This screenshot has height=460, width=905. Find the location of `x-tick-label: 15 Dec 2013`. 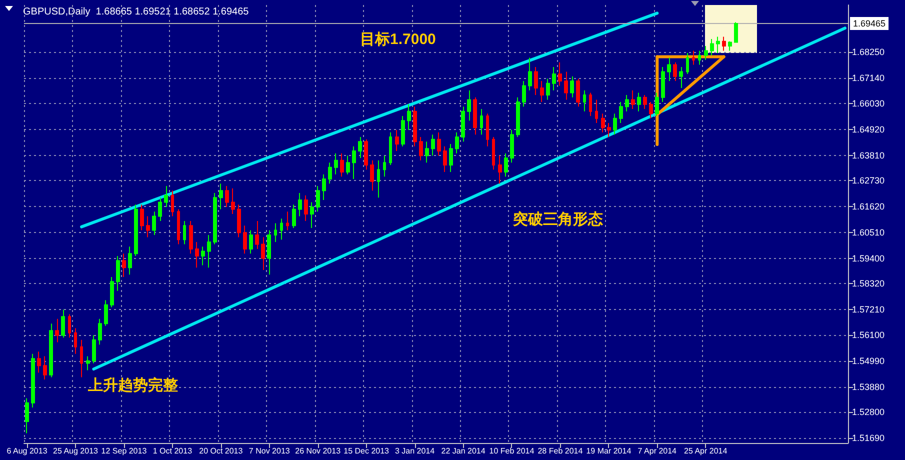

x-tick-label: 15 Dec 2013 is located at coordinates (367, 451).